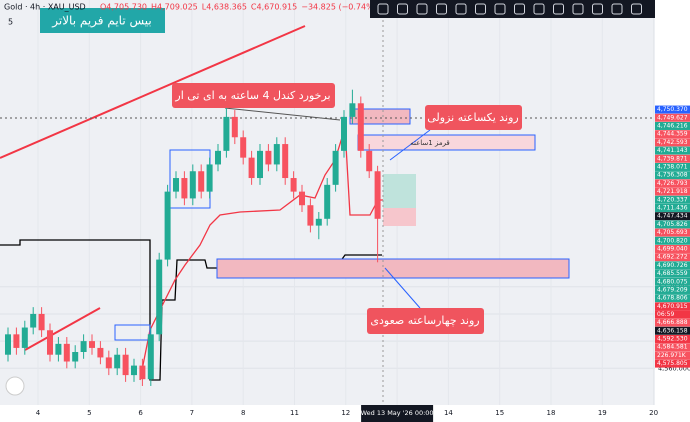 Image resolution: width=690 pixels, height=422 pixels. I want to click on x-tick-label: Wed 13 May '26 00:00, so click(397, 413).